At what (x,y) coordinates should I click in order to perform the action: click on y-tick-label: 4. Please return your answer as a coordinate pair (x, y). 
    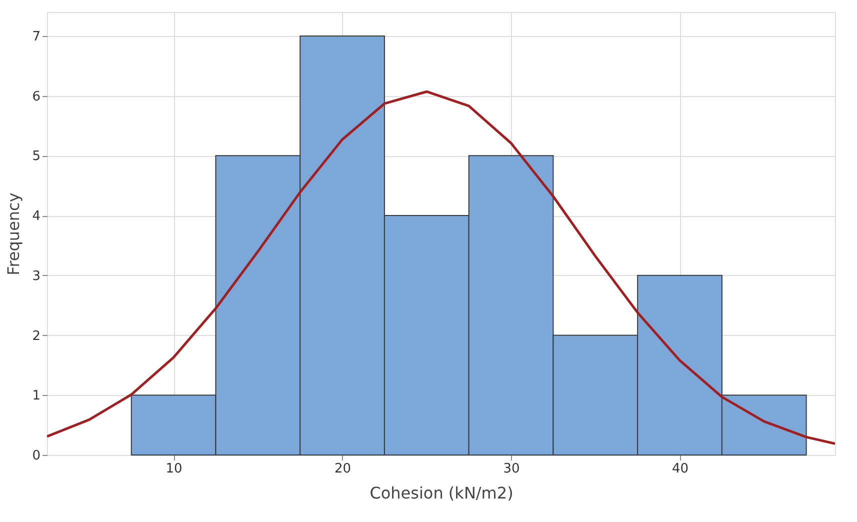
    Looking at the image, I should click on (36, 216).